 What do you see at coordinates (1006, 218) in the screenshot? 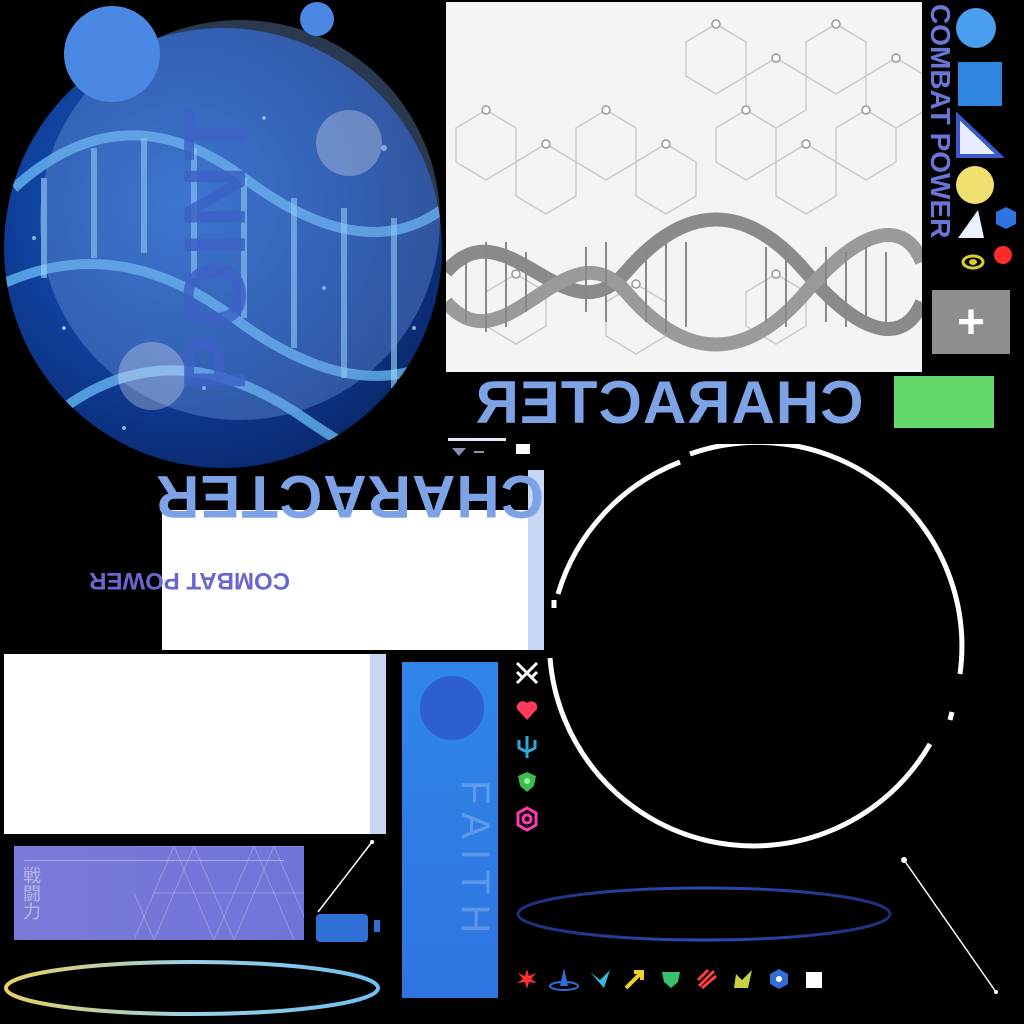
I see `hex-blue-icon` at bounding box center [1006, 218].